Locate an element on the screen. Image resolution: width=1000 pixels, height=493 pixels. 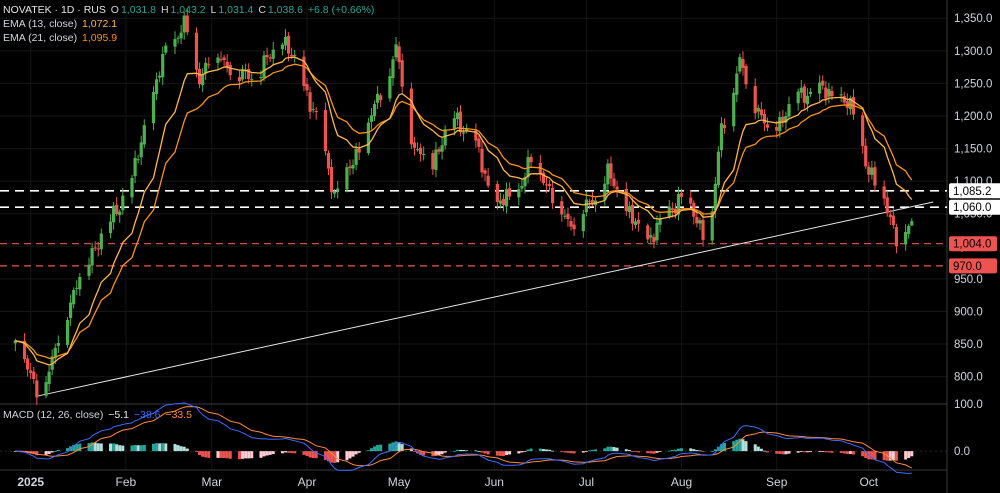
price-tick-label: 950.0 is located at coordinates (968, 280).